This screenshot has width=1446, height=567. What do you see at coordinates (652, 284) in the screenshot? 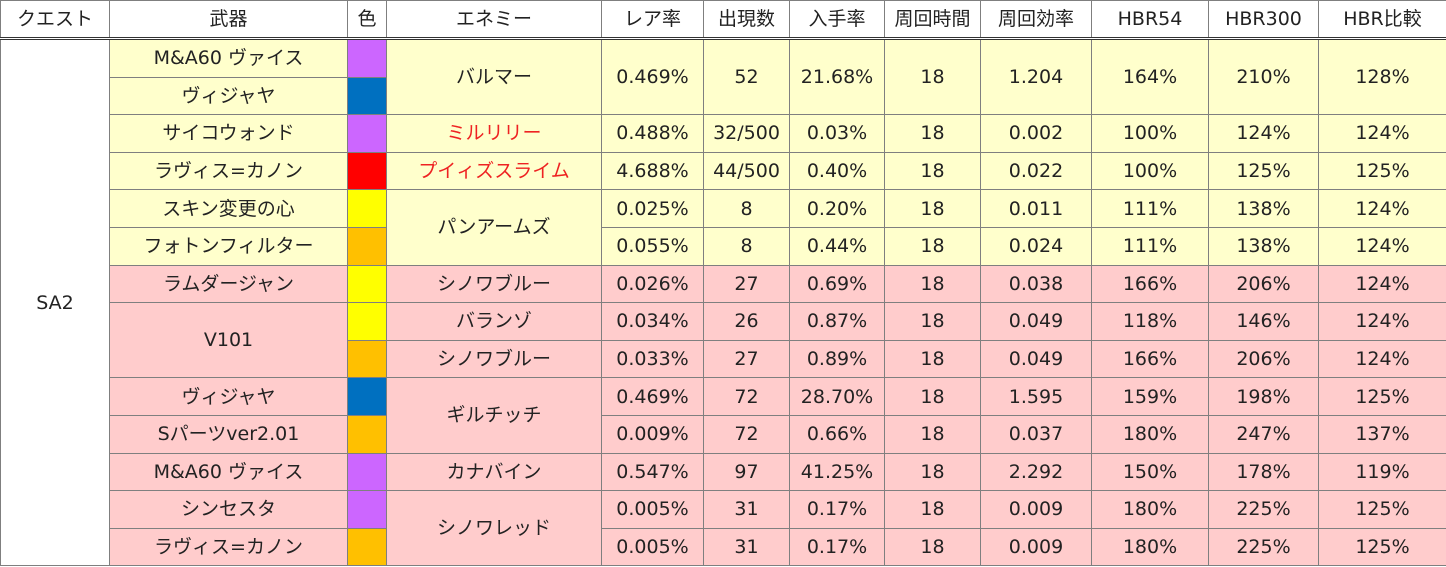
I see `rare-rate-cell: 0.026%` at bounding box center [652, 284].